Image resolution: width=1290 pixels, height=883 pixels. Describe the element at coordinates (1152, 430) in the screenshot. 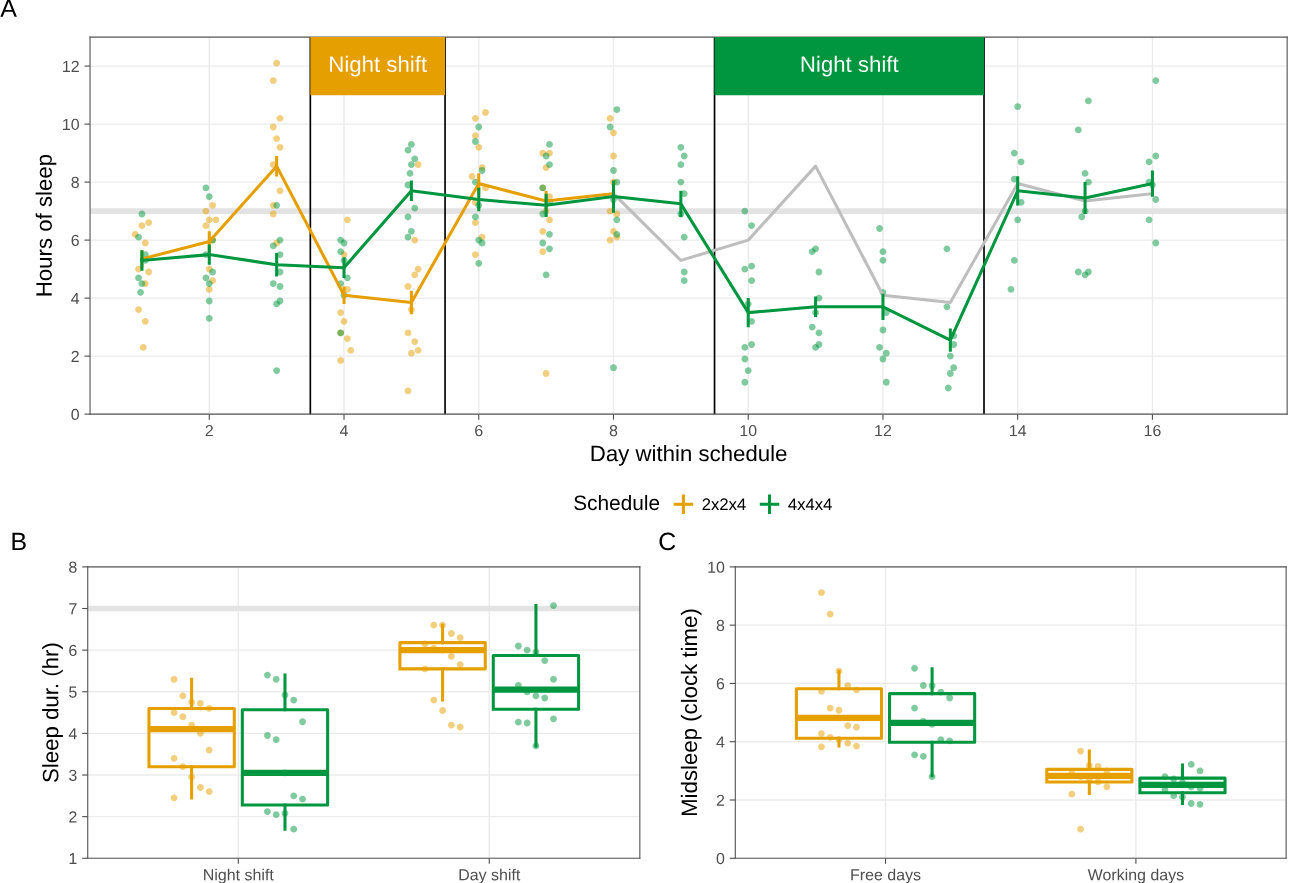

I see `x-tick-label: 16` at that location.